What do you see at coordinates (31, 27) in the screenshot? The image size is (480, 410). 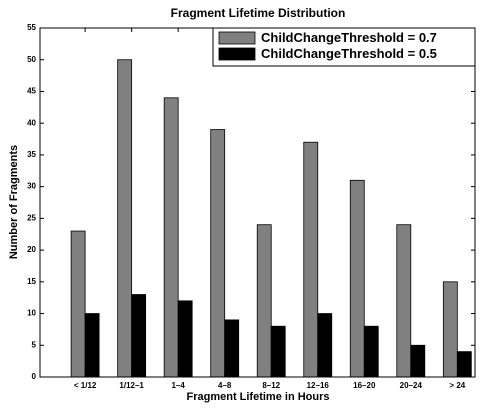 I see `y-tick-label: 55` at bounding box center [31, 27].